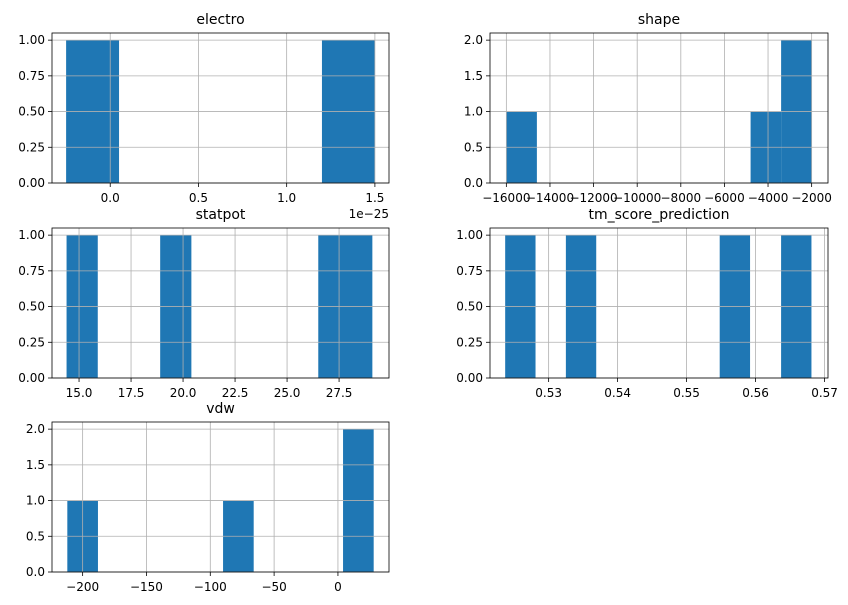 This screenshot has width=848, height=605. What do you see at coordinates (286, 198) in the screenshot?
I see `x-tick-label: 1.0` at bounding box center [286, 198].